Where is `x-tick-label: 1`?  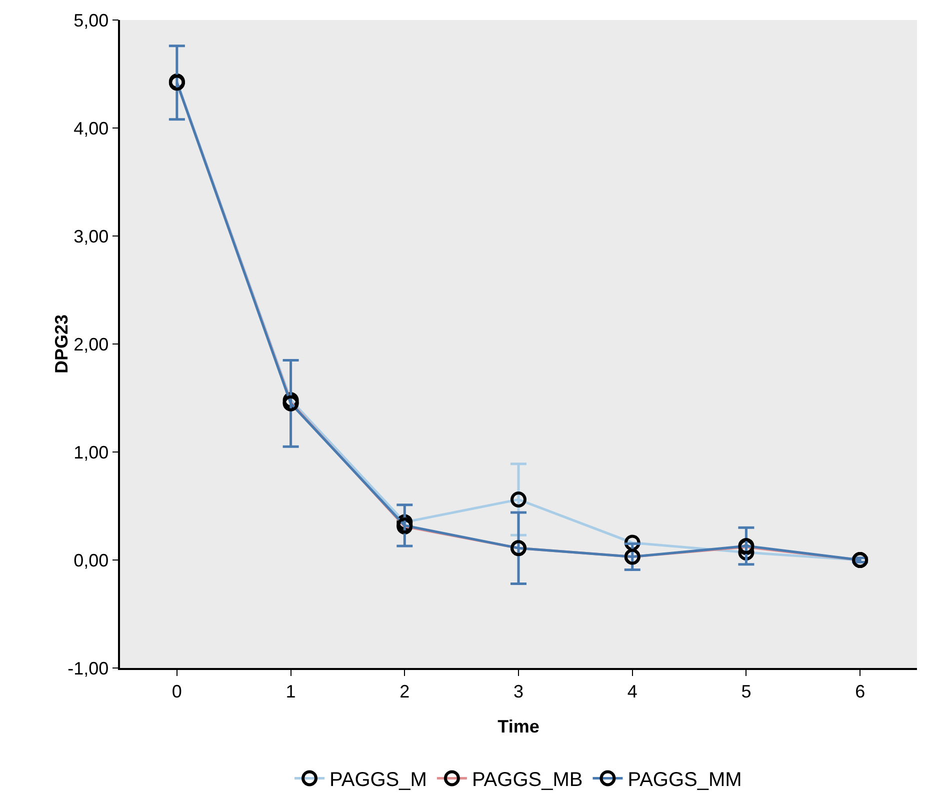 x-tick-label: 1 is located at coordinates (291, 691).